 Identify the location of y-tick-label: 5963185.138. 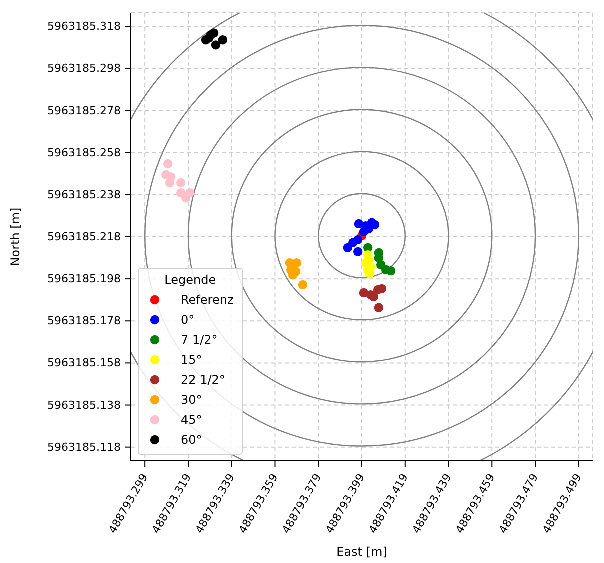
(84, 405).